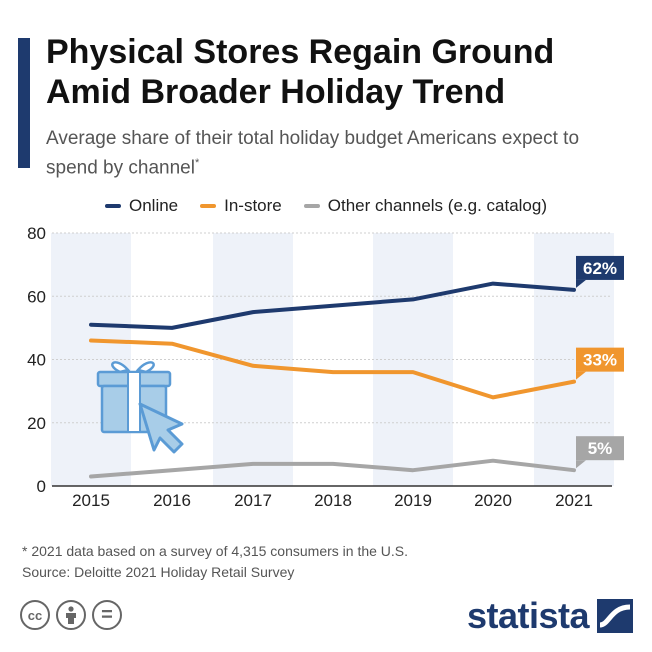 The image size is (652, 652). I want to click on column-band, so click(91, 359).